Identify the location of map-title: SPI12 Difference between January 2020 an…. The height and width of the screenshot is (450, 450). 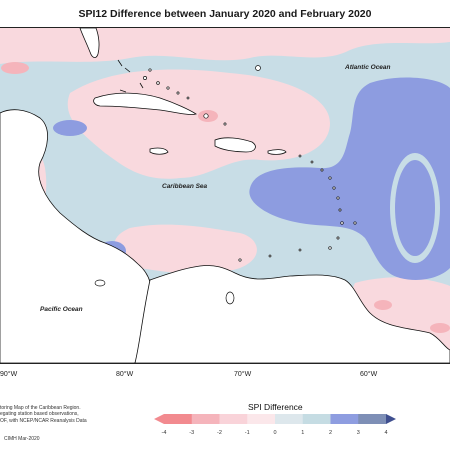
(225, 14).